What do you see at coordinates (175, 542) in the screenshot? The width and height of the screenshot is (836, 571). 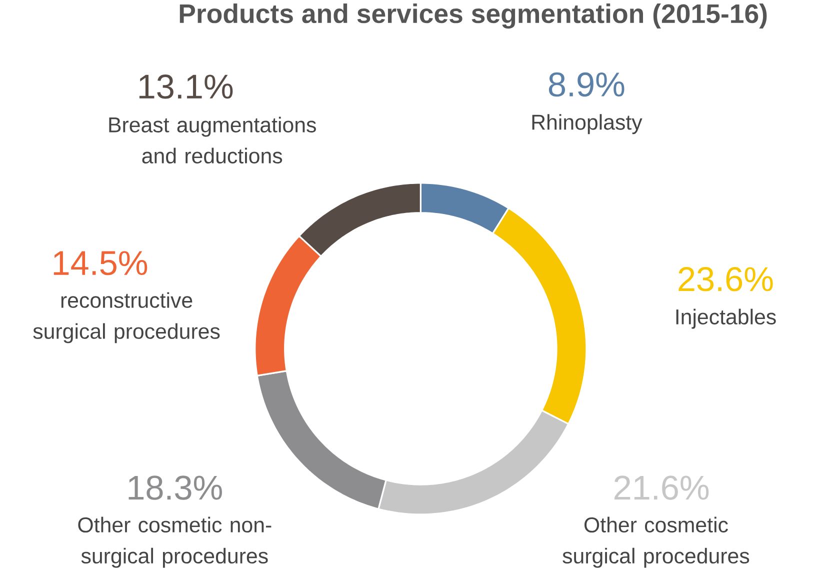 I see `slice-label: Other cosmetic non-surgical procedures` at bounding box center [175, 542].